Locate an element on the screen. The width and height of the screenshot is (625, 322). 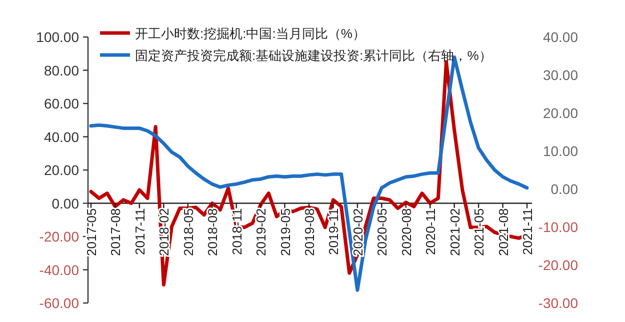
x-tick-label: 2017-08 is located at coordinates (116, 232).